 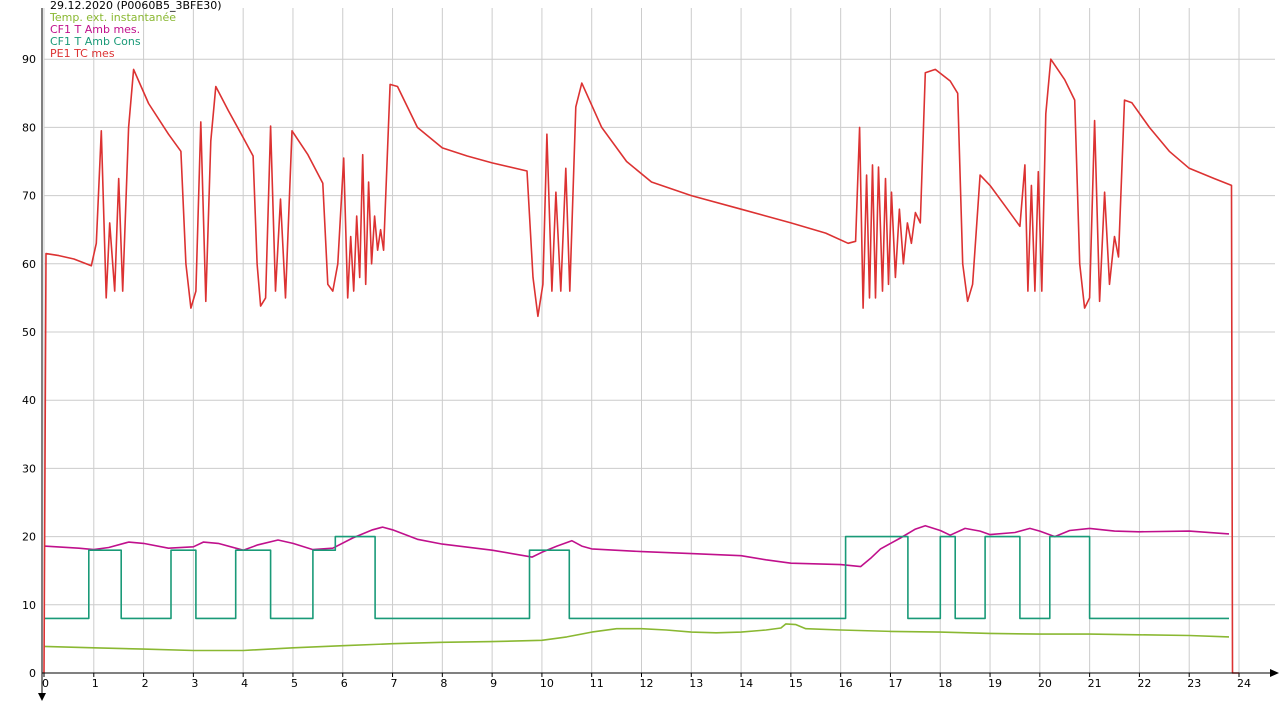 I want to click on y-tick-label: 30, so click(x=29, y=468).